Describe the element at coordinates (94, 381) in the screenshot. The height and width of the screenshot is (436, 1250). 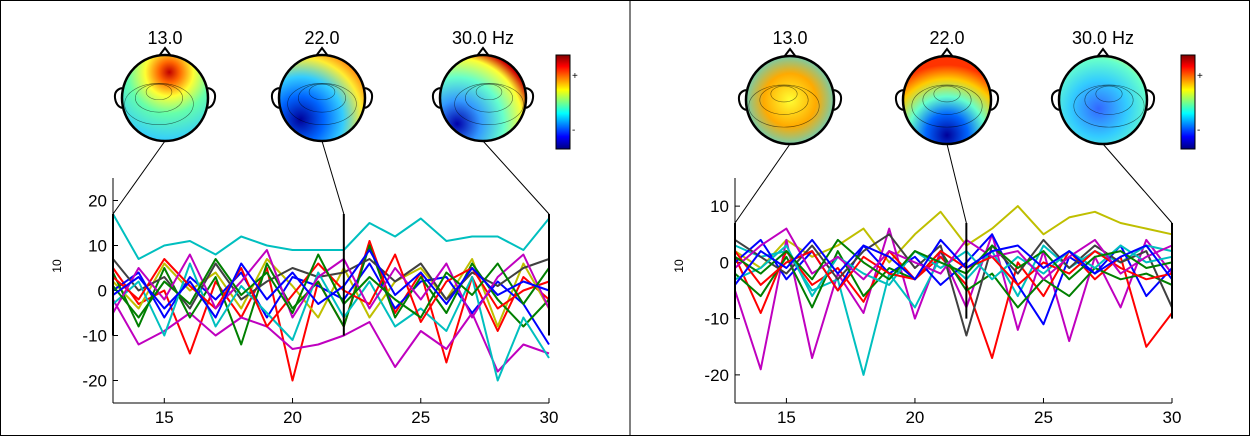
I see `y-tick-label: -20` at that location.